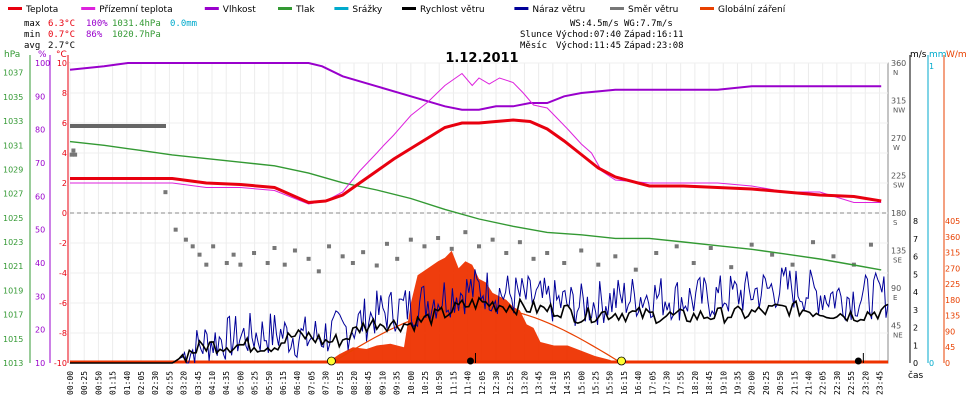  What do you see at coordinates (397, 383) in the screenshot?
I see `time-tick-23: 09:35` at bounding box center [397, 383].